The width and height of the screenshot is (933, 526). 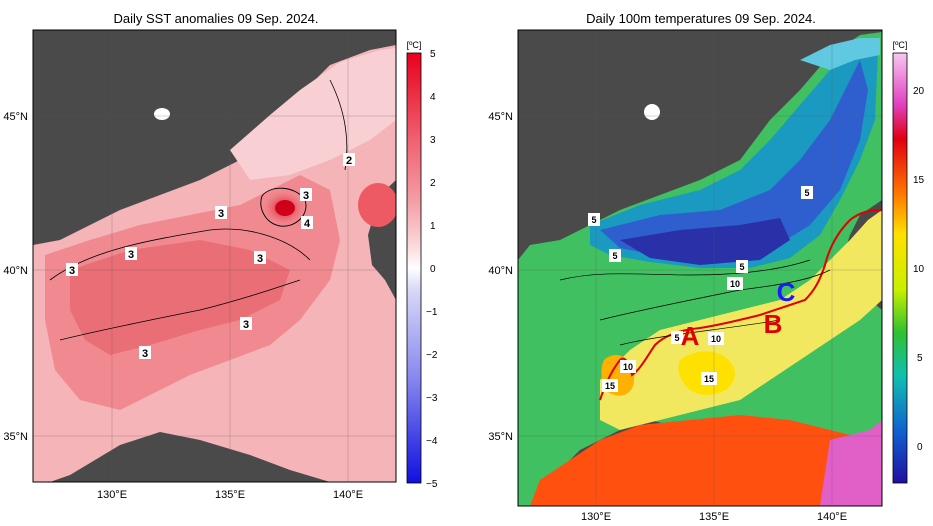 I want to click on contour-label: 4, so click(x=307, y=223).